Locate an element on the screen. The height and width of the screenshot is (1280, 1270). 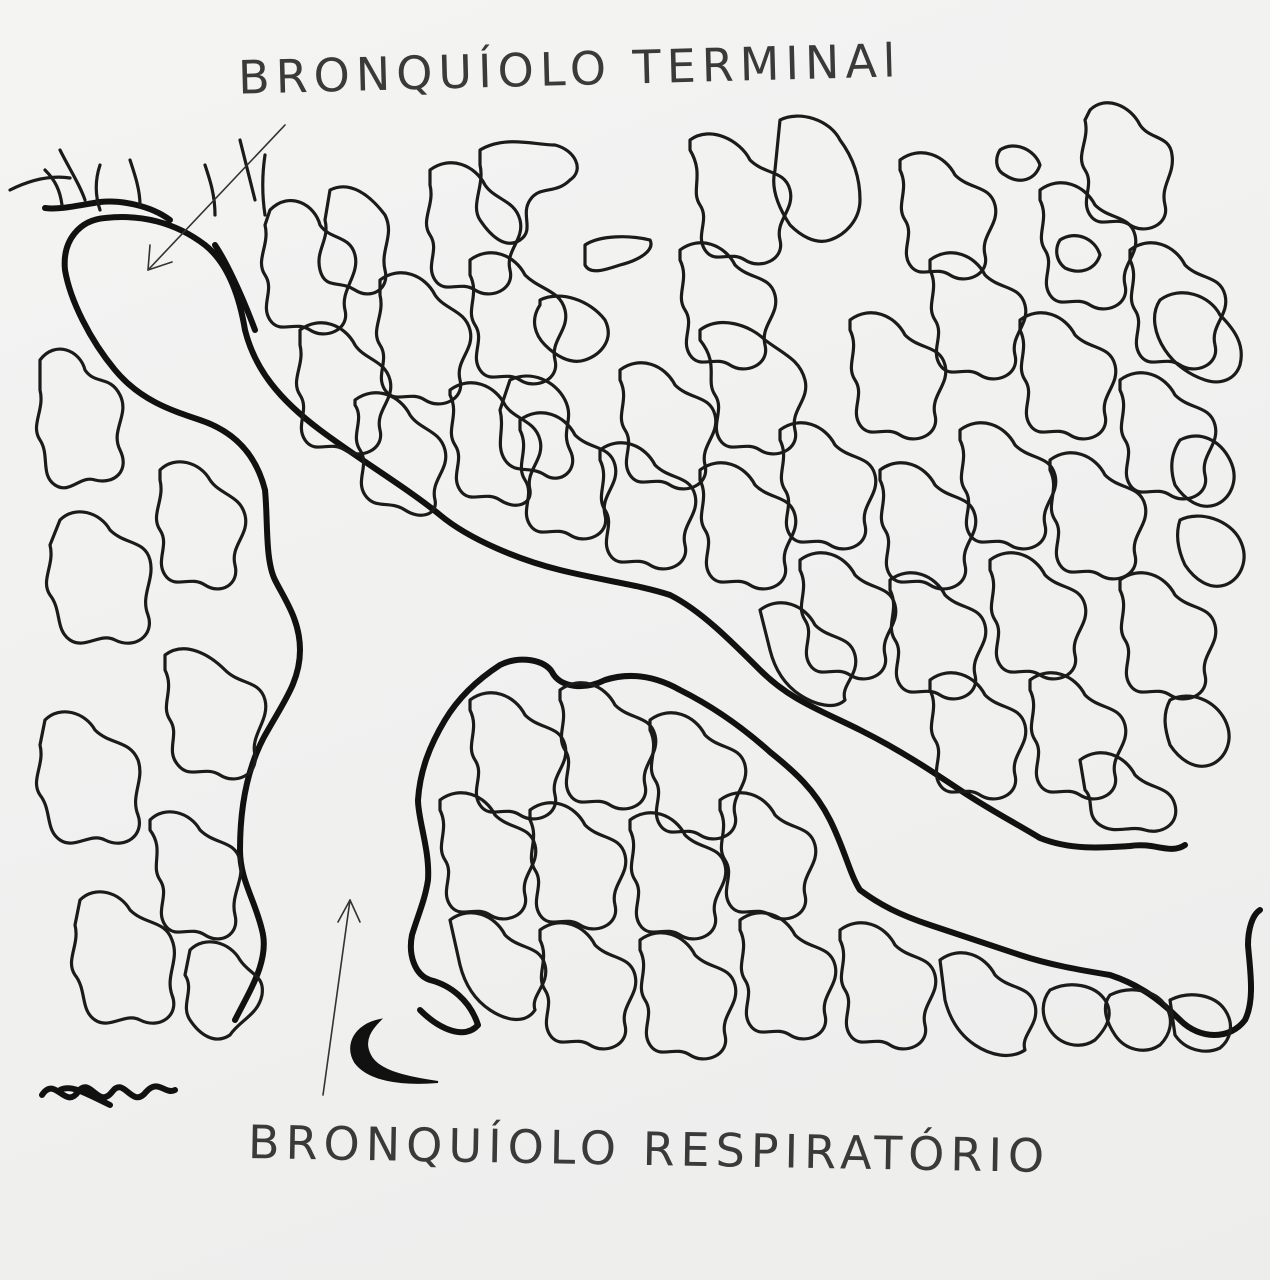
branch-tips is located at coordinates (137, 177).